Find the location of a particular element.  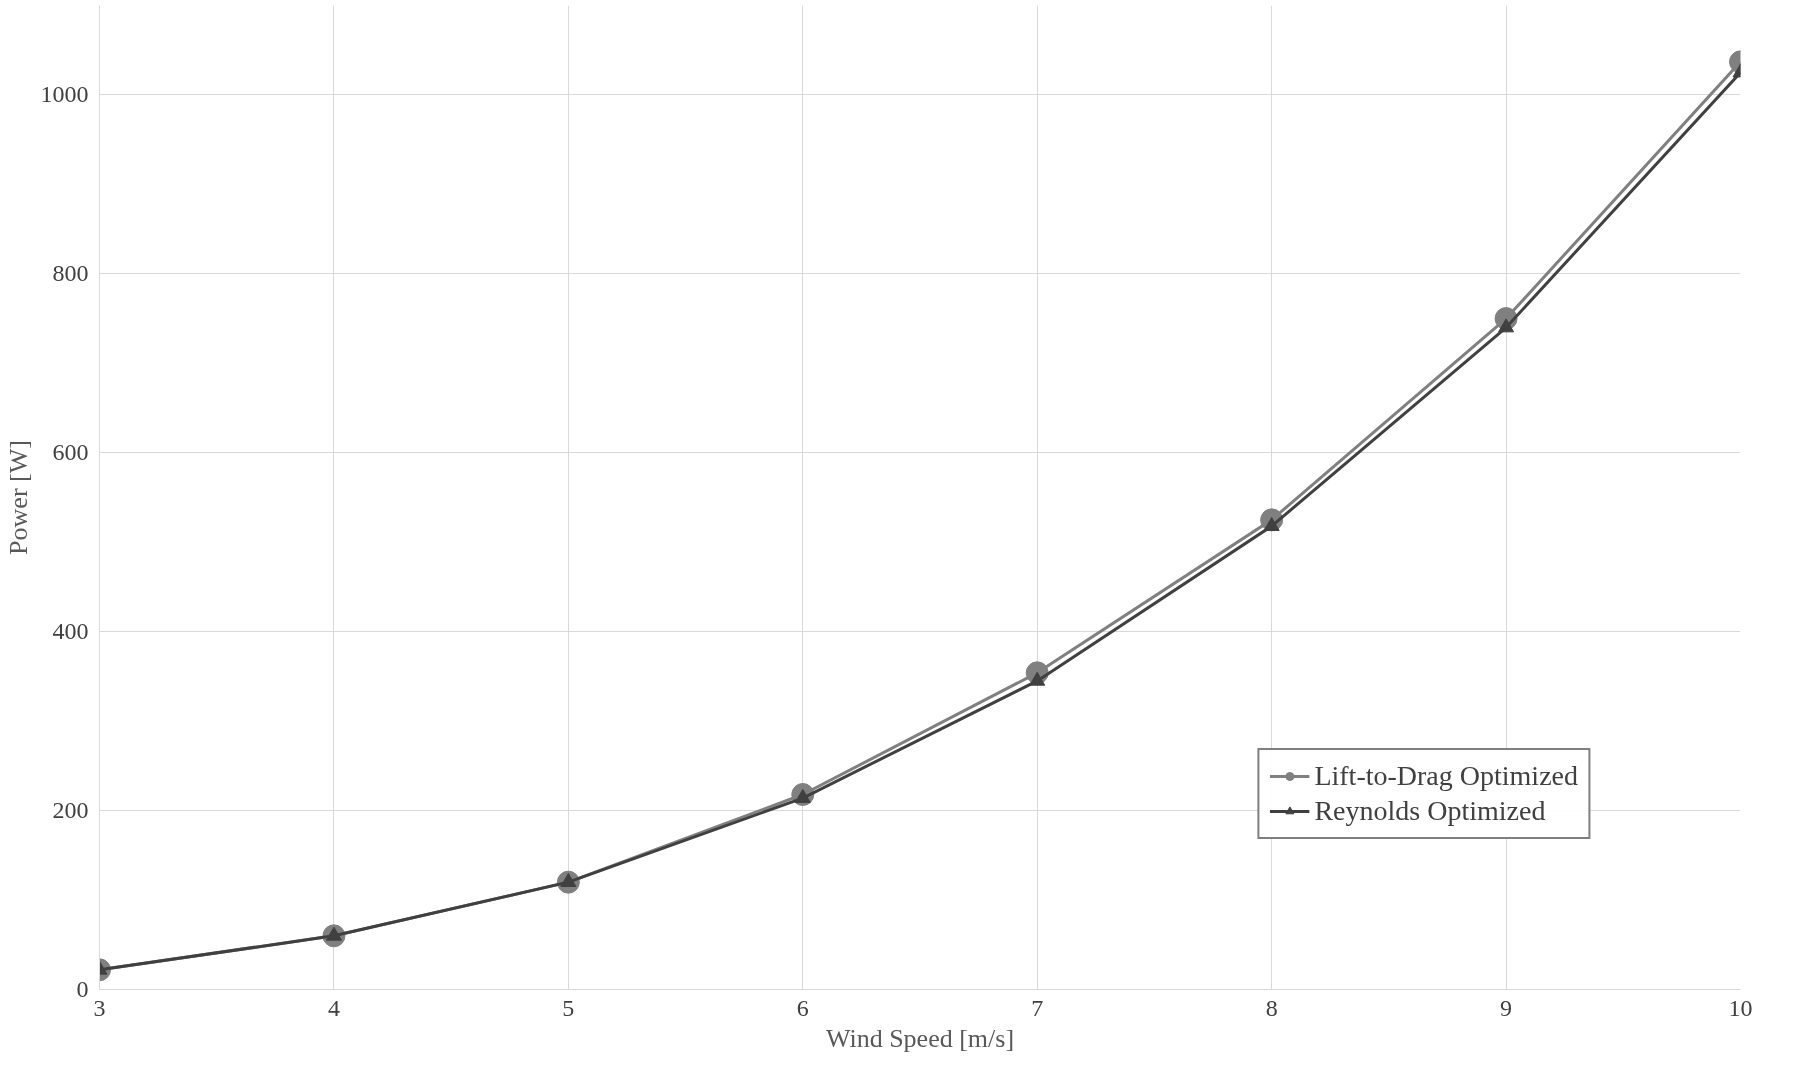

y-tick-label: 200 is located at coordinates (70, 810).